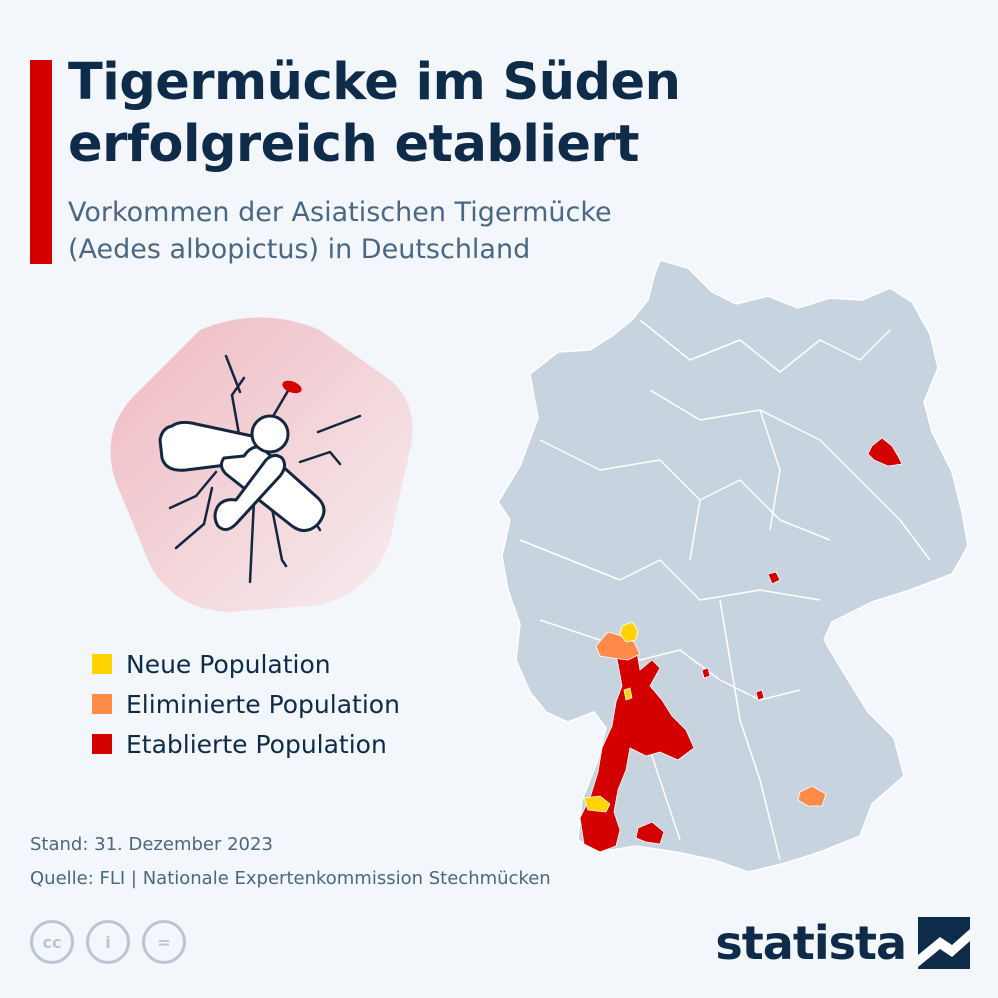  I want to click on etablierte-population-areas, so click(741, 645).